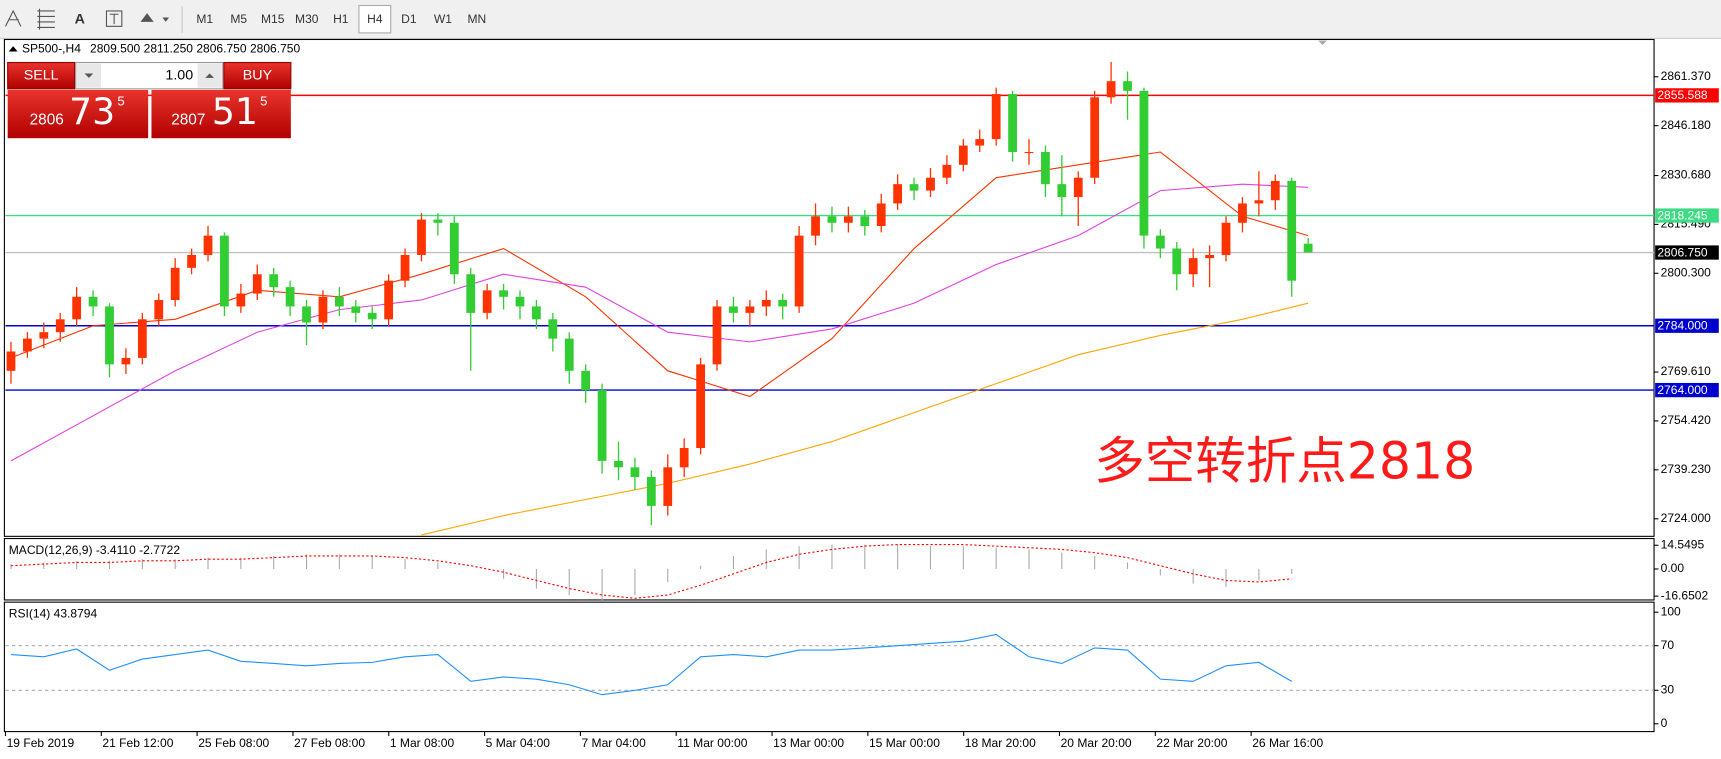  I want to click on tool-shapes, so click(155, 17).